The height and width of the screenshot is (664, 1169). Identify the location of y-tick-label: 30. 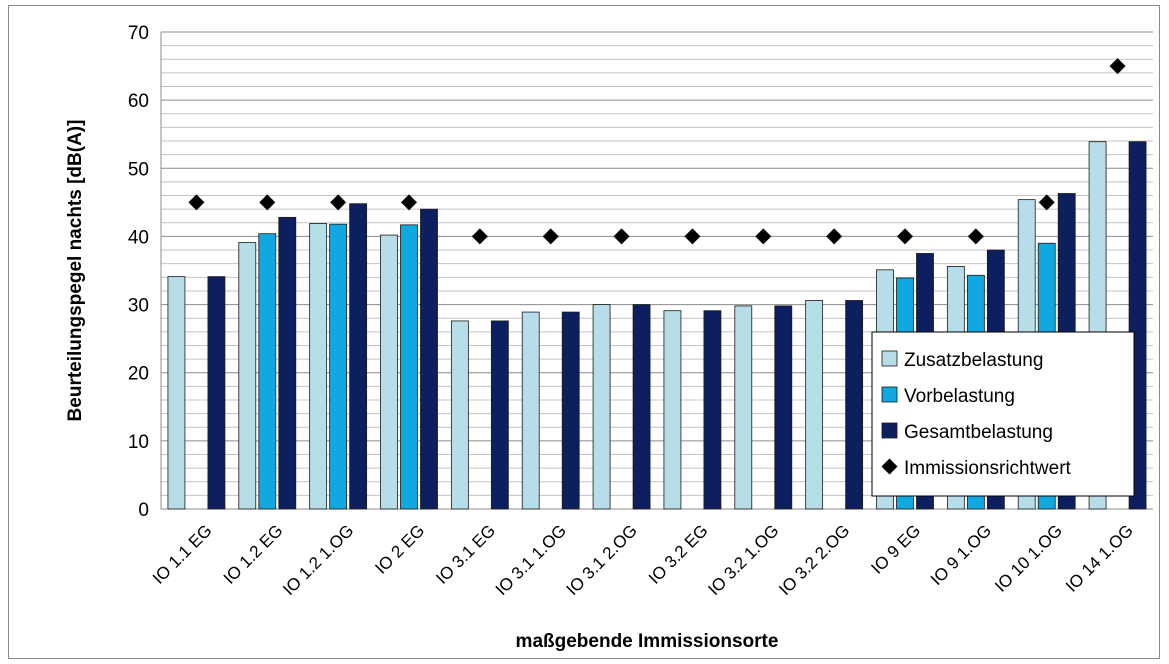
(138, 306).